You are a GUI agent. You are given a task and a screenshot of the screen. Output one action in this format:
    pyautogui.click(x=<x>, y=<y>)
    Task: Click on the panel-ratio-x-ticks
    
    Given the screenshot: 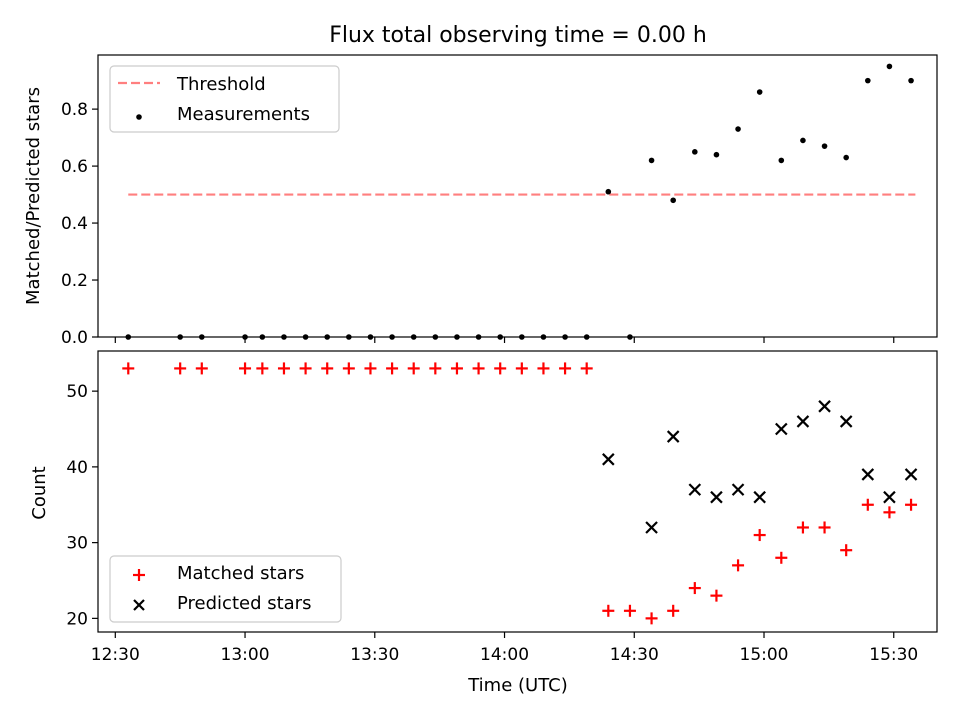 What is the action you would take?
    pyautogui.click(x=504, y=340)
    